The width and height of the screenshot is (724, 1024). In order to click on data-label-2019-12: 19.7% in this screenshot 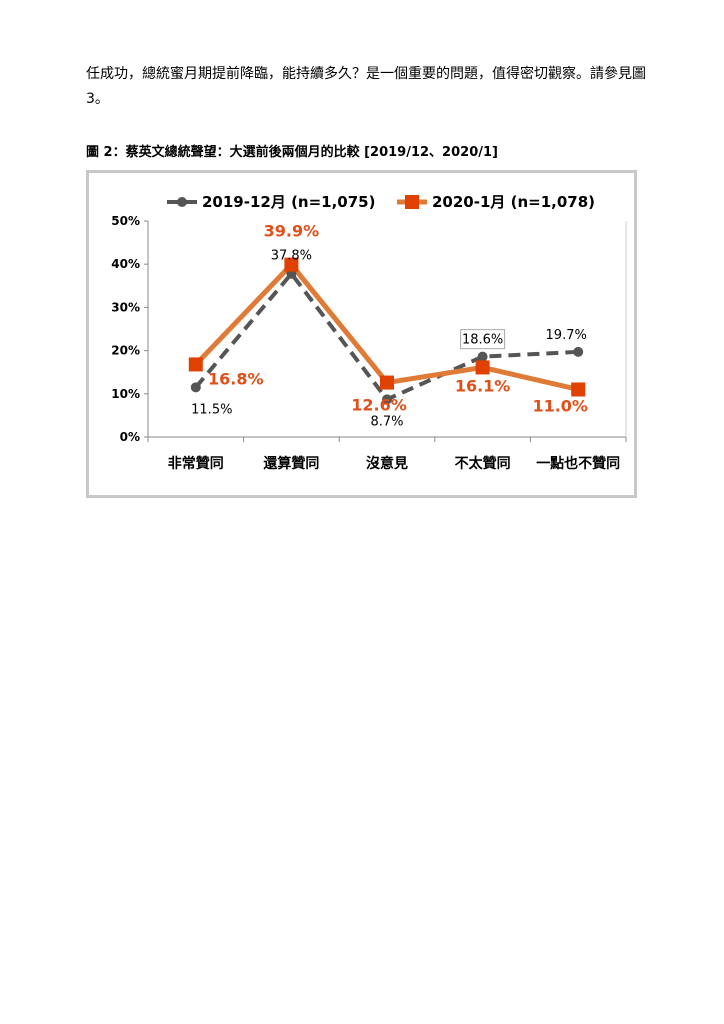, I will do `click(566, 335)`.